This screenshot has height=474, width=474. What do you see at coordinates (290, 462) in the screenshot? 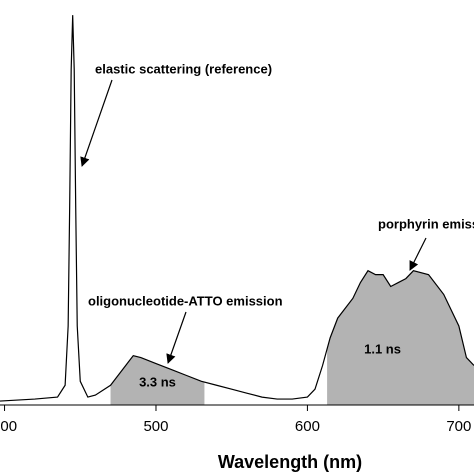
I see `x-axis-label: Wavelength (nm)` at bounding box center [290, 462].